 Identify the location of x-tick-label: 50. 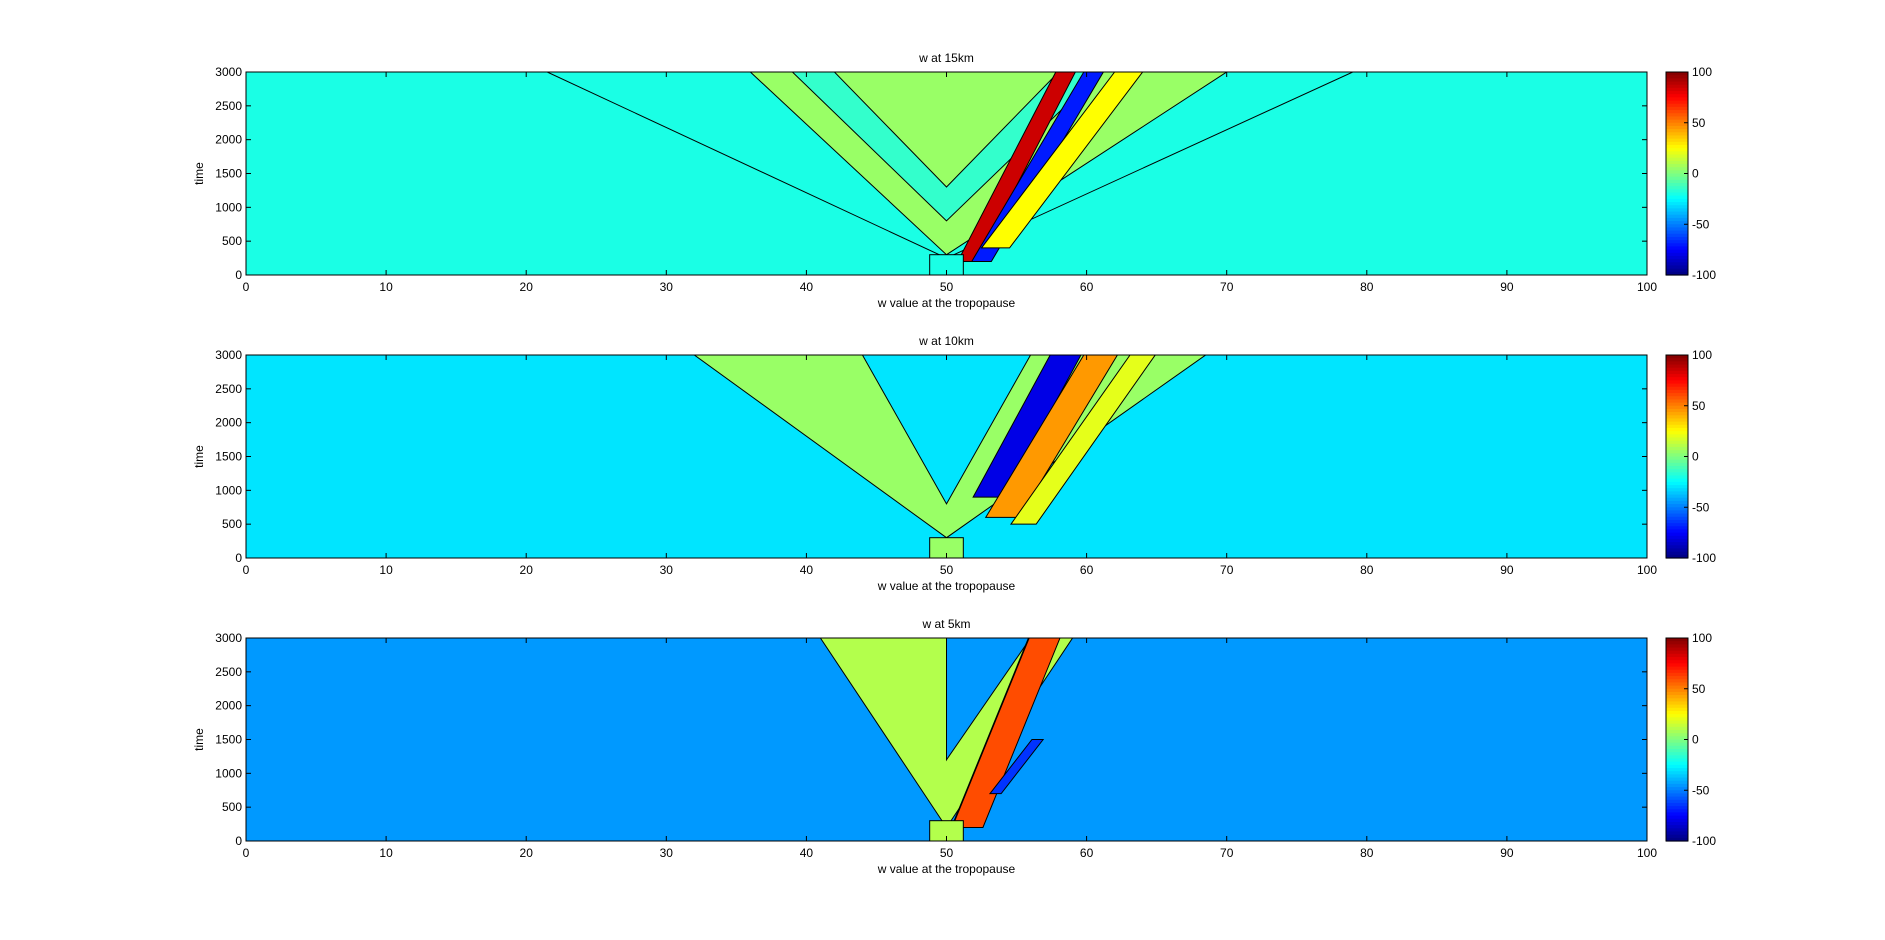
(947, 853).